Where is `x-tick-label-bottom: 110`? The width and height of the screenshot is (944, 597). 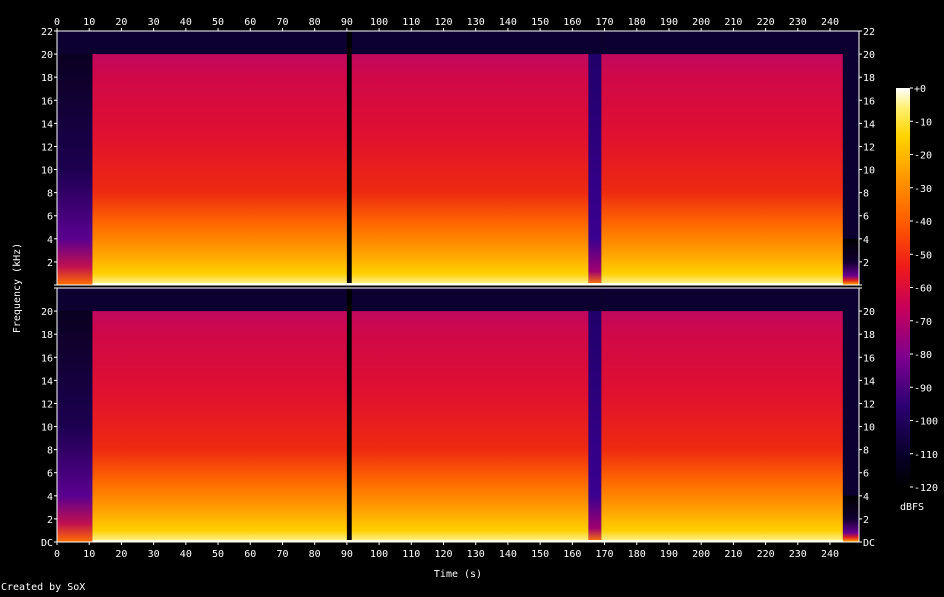
x-tick-label-bottom: 110 is located at coordinates (411, 554).